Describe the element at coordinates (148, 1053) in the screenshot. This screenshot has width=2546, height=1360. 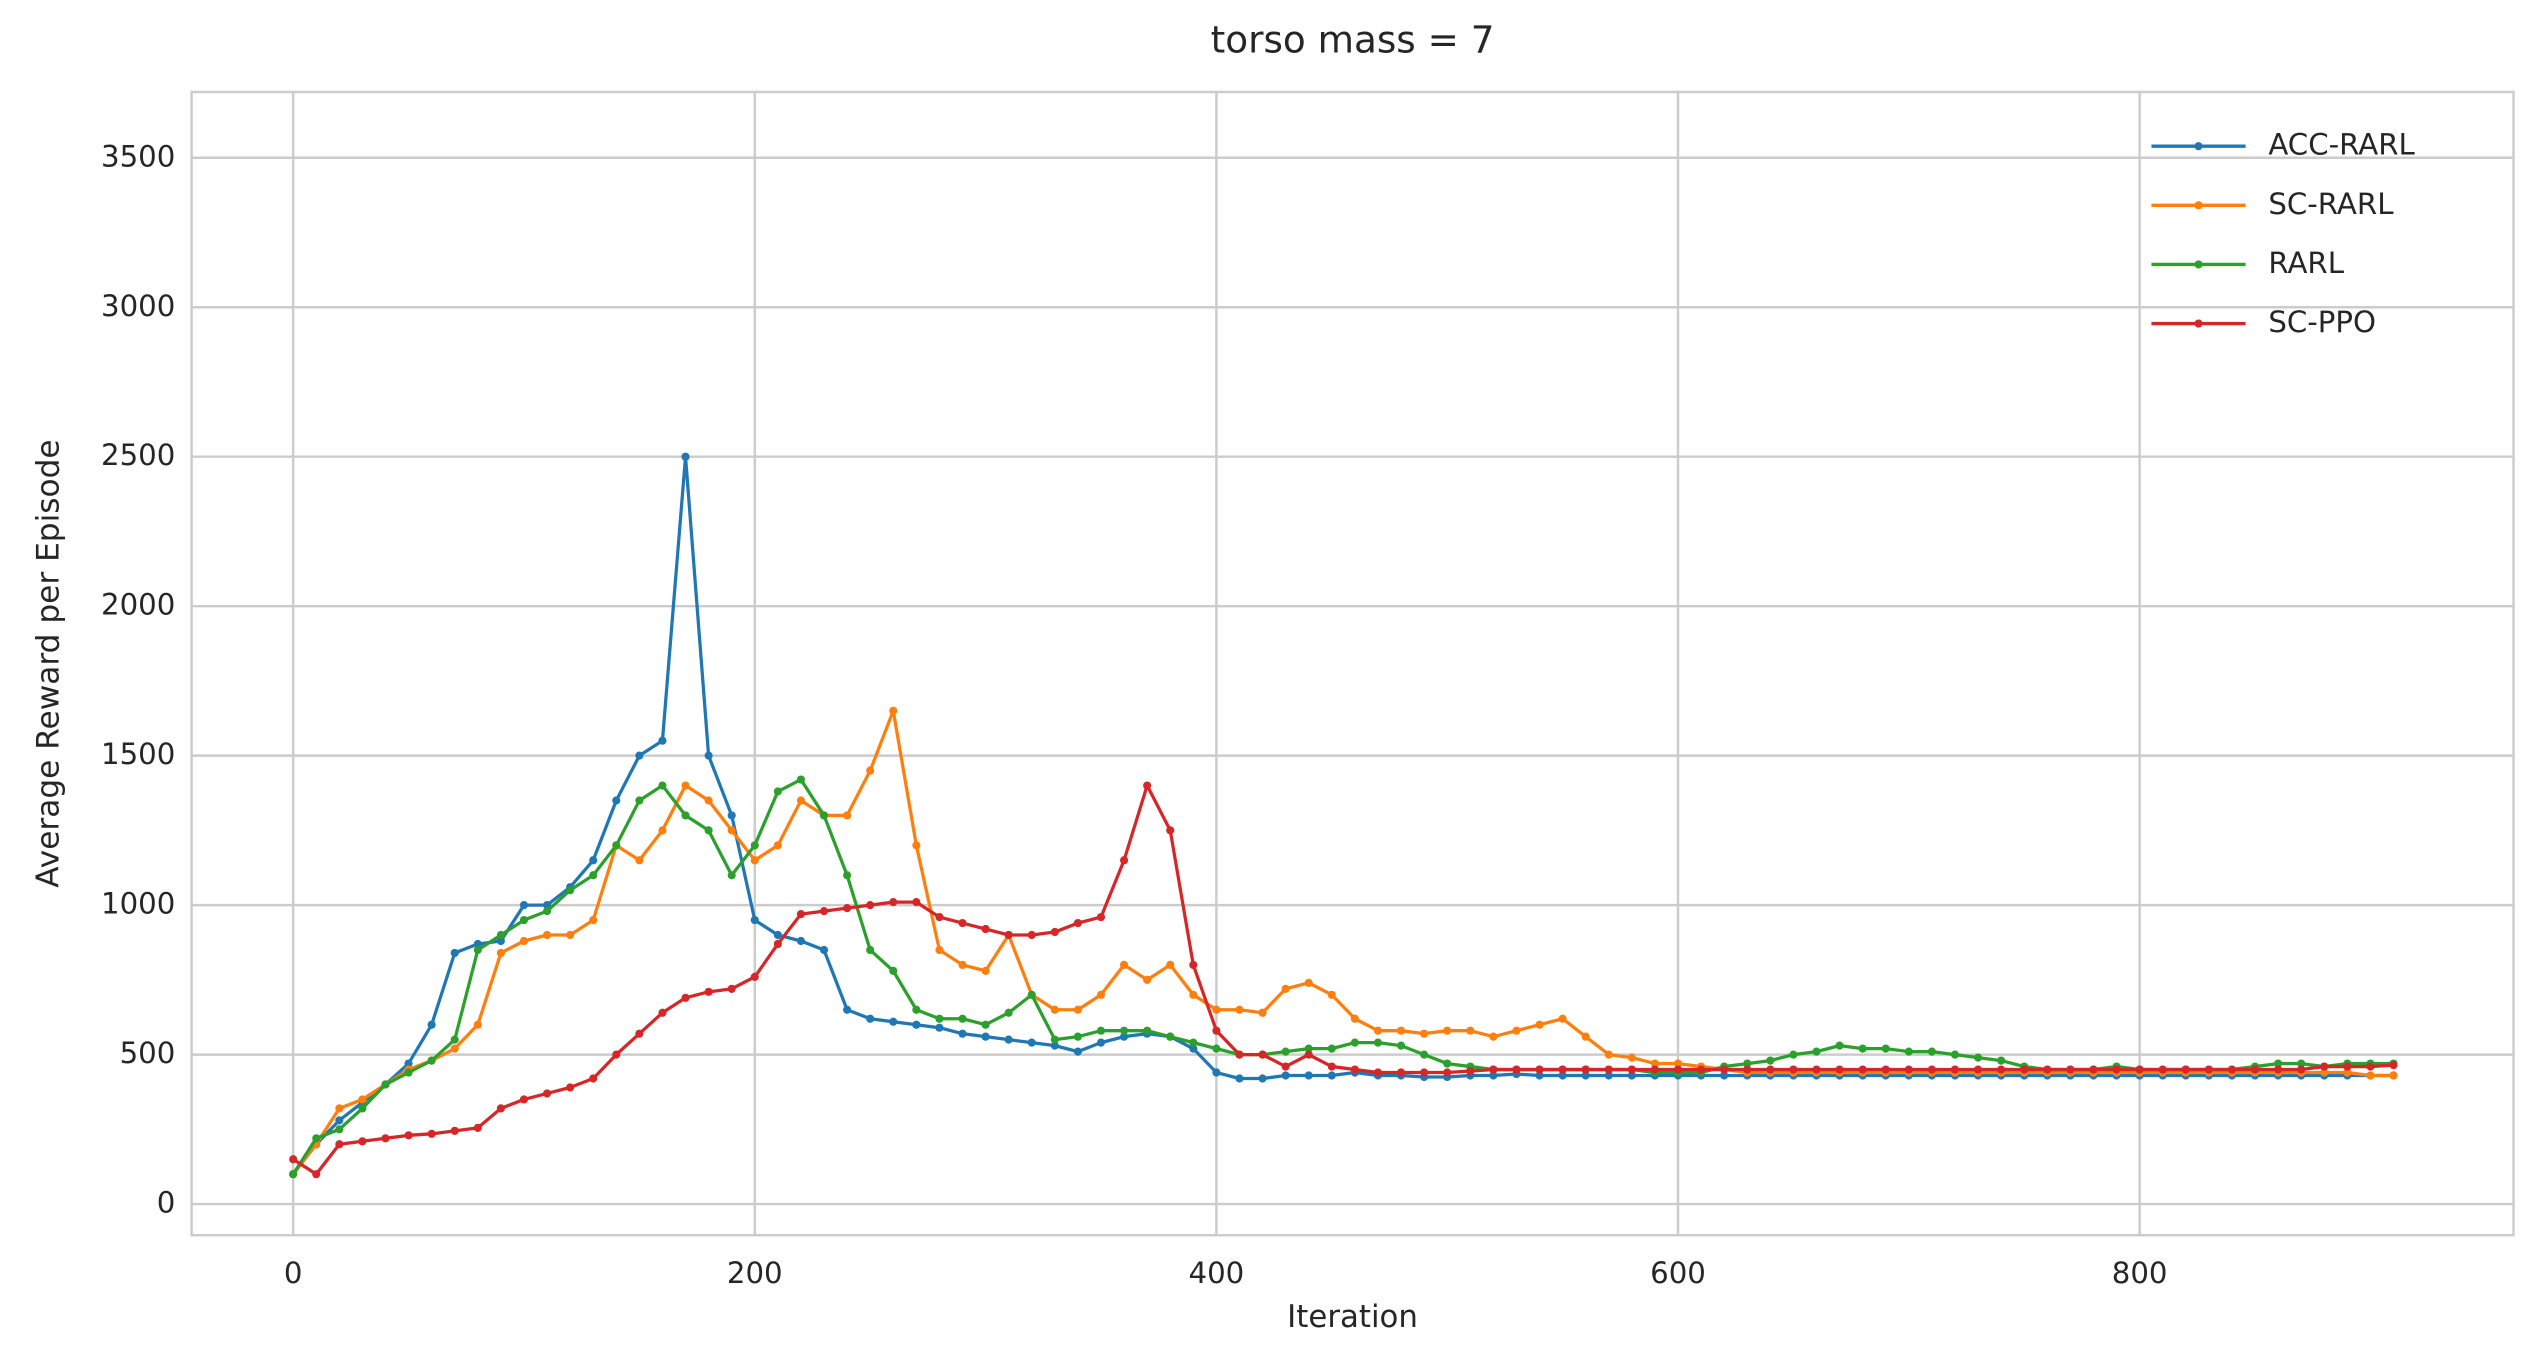
I see `y-tick-label: 500` at that location.